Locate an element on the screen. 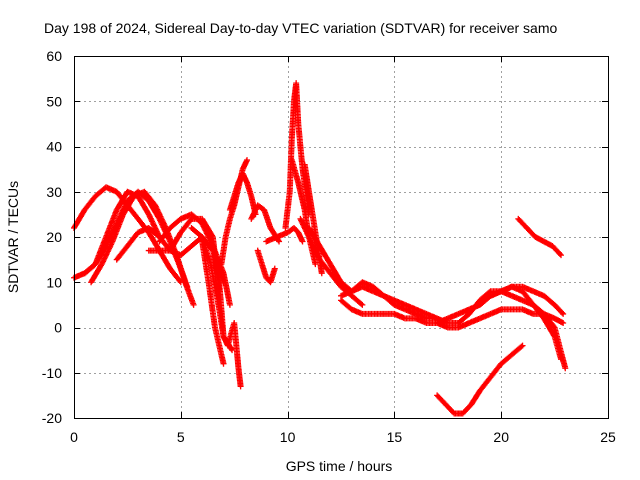  y-tick-label: 10 is located at coordinates (54, 282).